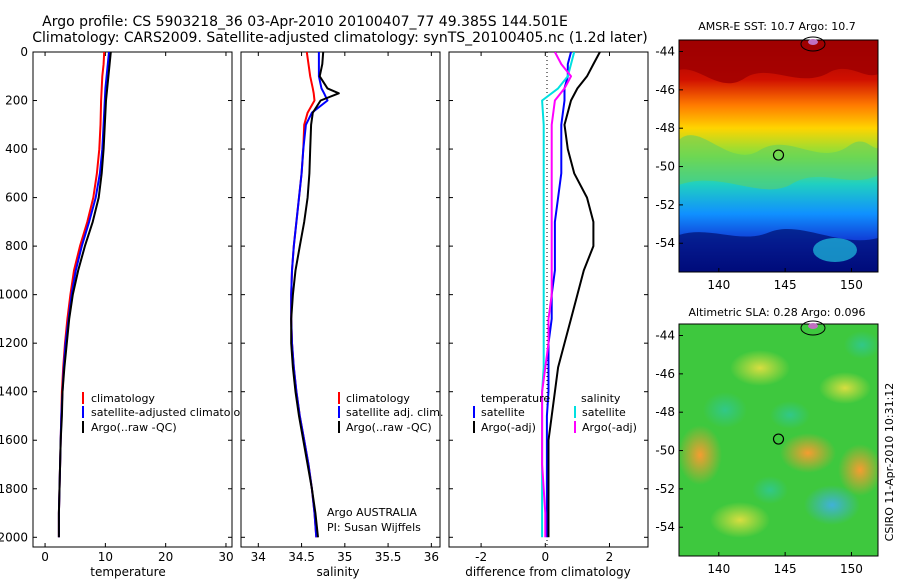  What do you see at coordinates (777, 26) in the screenshot?
I see `sst-map-title: AMSR-E SST: 10.7 Argo: 10.7` at bounding box center [777, 26].